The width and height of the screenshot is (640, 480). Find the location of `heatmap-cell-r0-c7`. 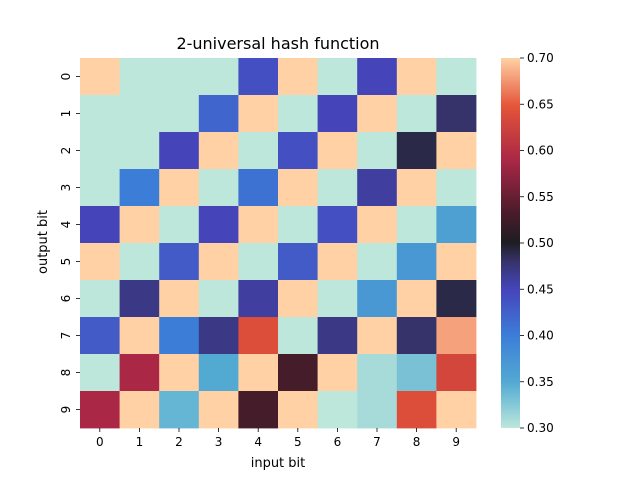

heatmap-cell-r0-c7 is located at coordinates (377, 77).